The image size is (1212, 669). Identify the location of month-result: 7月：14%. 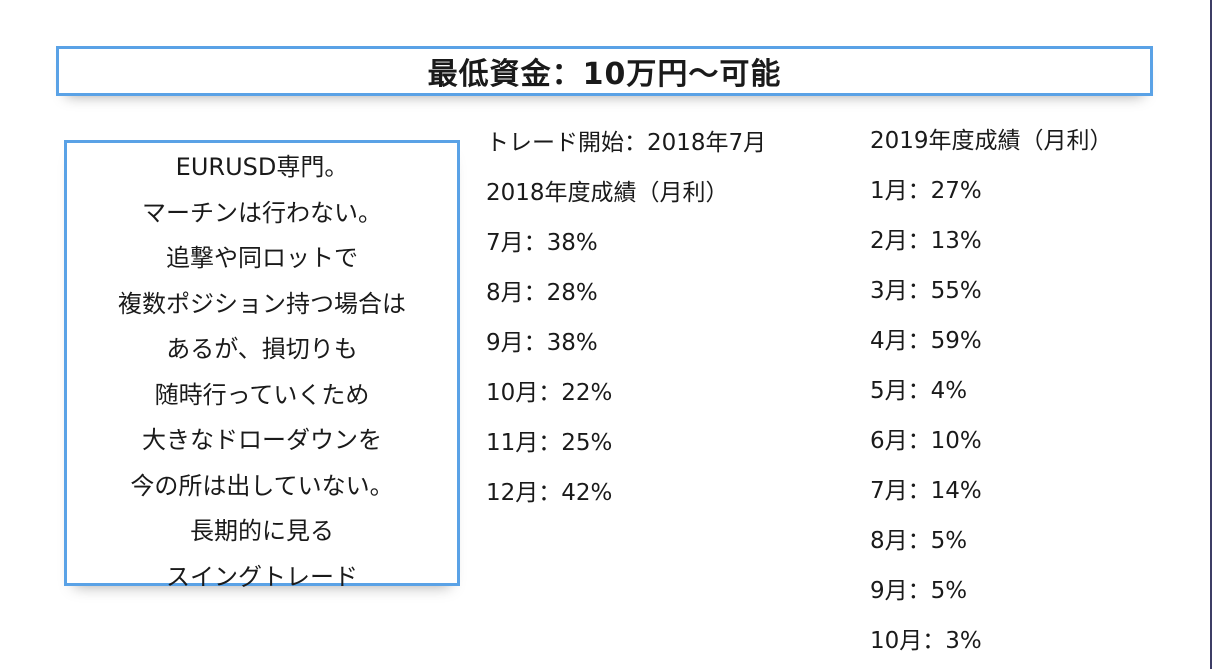
(926, 491).